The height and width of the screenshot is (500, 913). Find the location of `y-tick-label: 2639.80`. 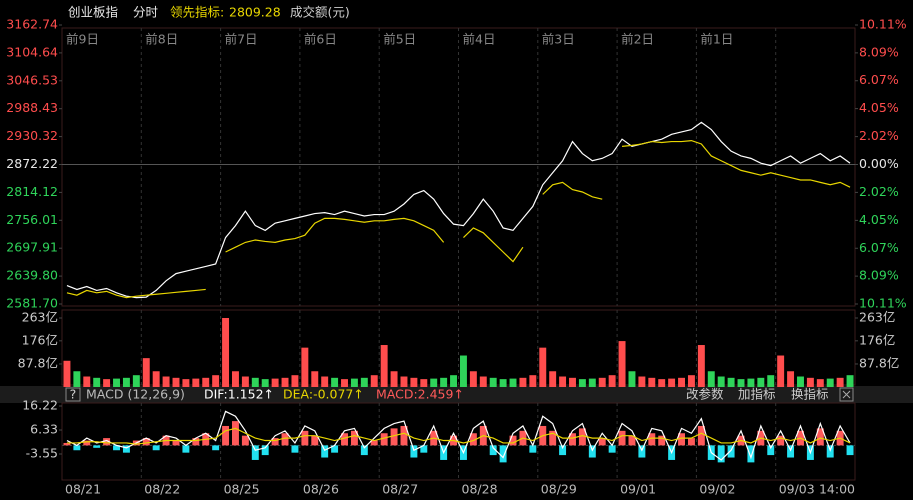

y-tick-label: 2639.80 is located at coordinates (32, 275).